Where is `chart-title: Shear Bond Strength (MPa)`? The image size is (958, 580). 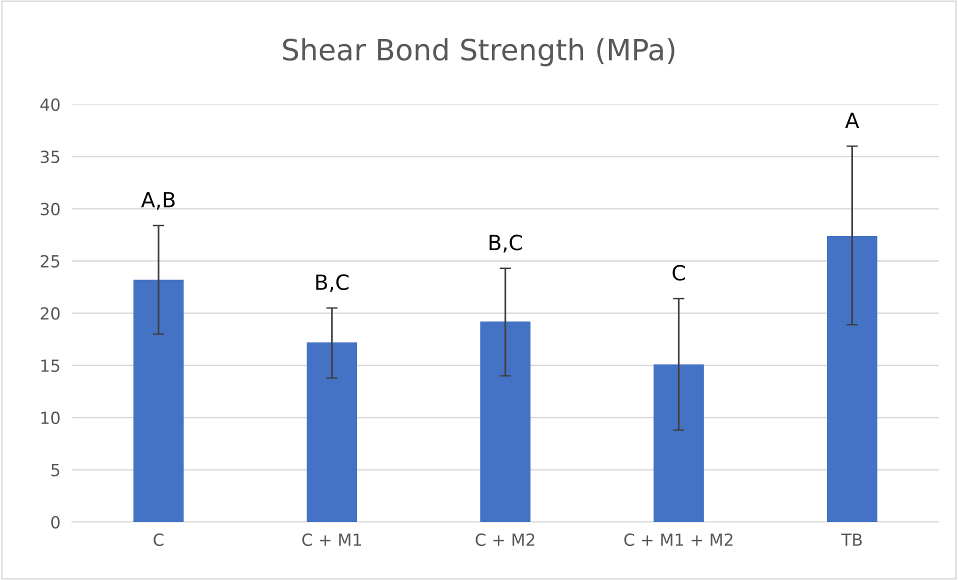
chart-title: Shear Bond Strength (MPa) is located at coordinates (478, 52).